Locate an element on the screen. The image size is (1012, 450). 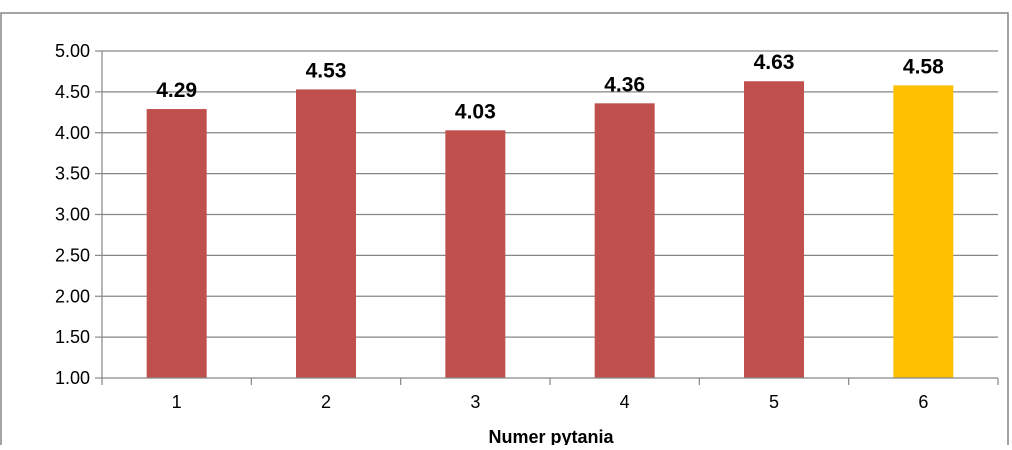
y-tick-label: 5.00 is located at coordinates (72, 51).